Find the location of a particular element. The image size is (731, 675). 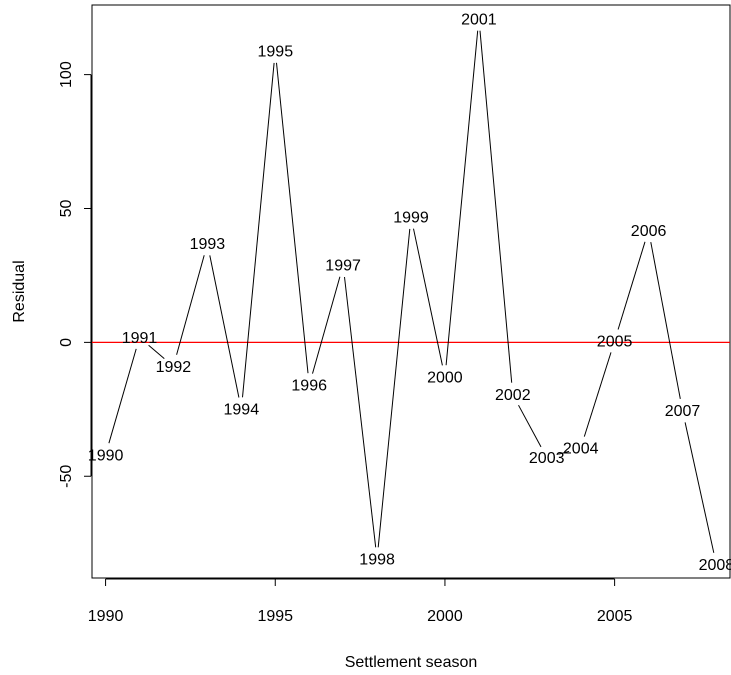

x-axis-label: Settlement season is located at coordinates (411, 662).